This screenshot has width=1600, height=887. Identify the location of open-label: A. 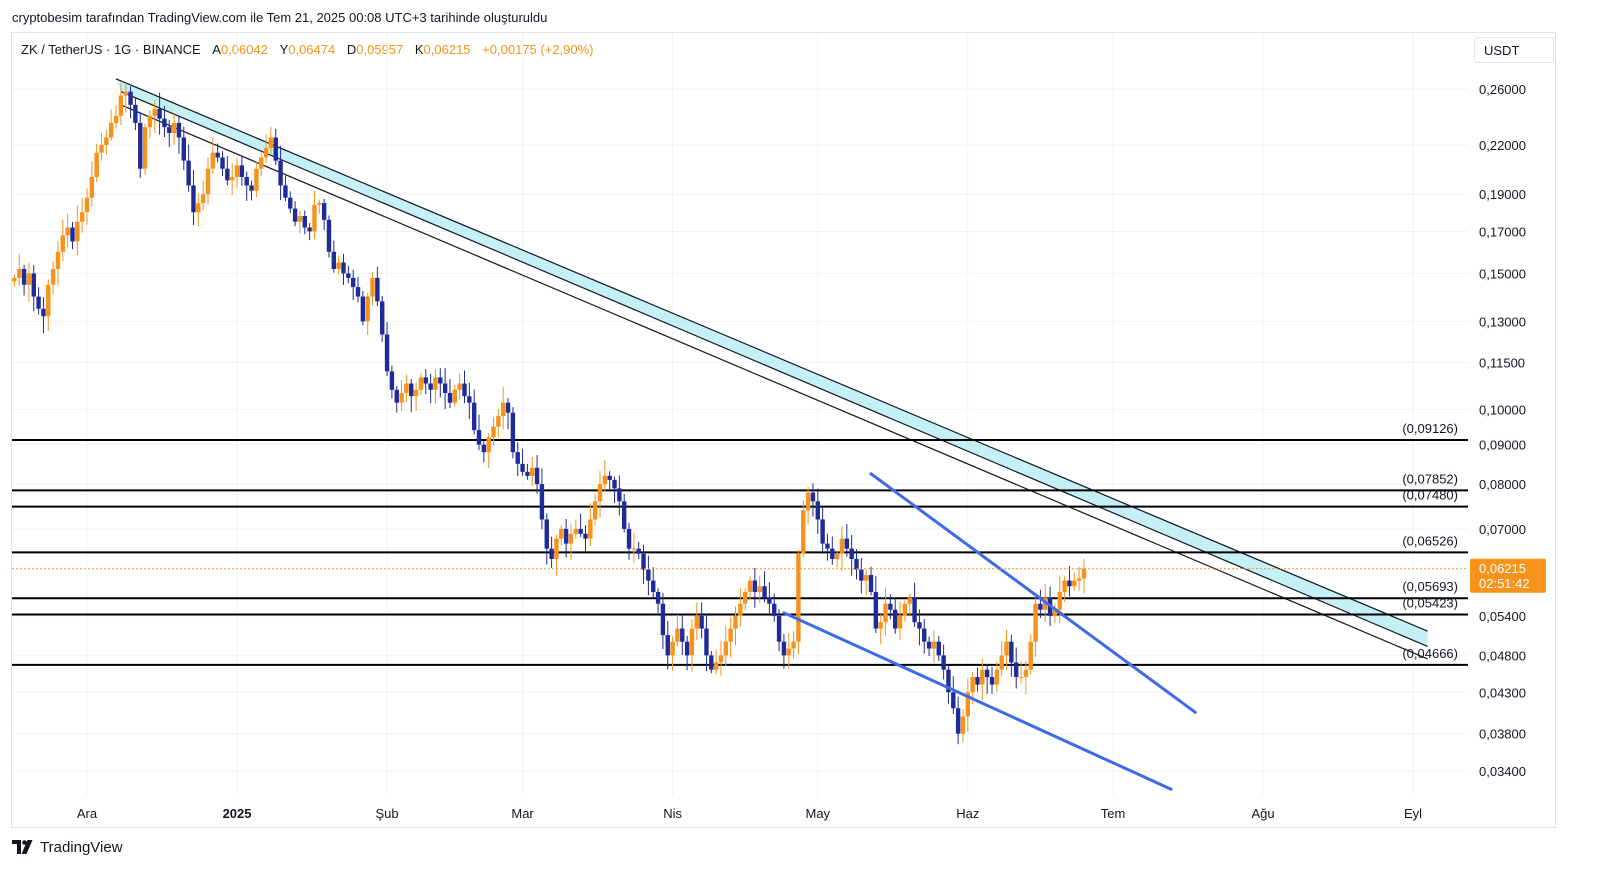
(216, 49).